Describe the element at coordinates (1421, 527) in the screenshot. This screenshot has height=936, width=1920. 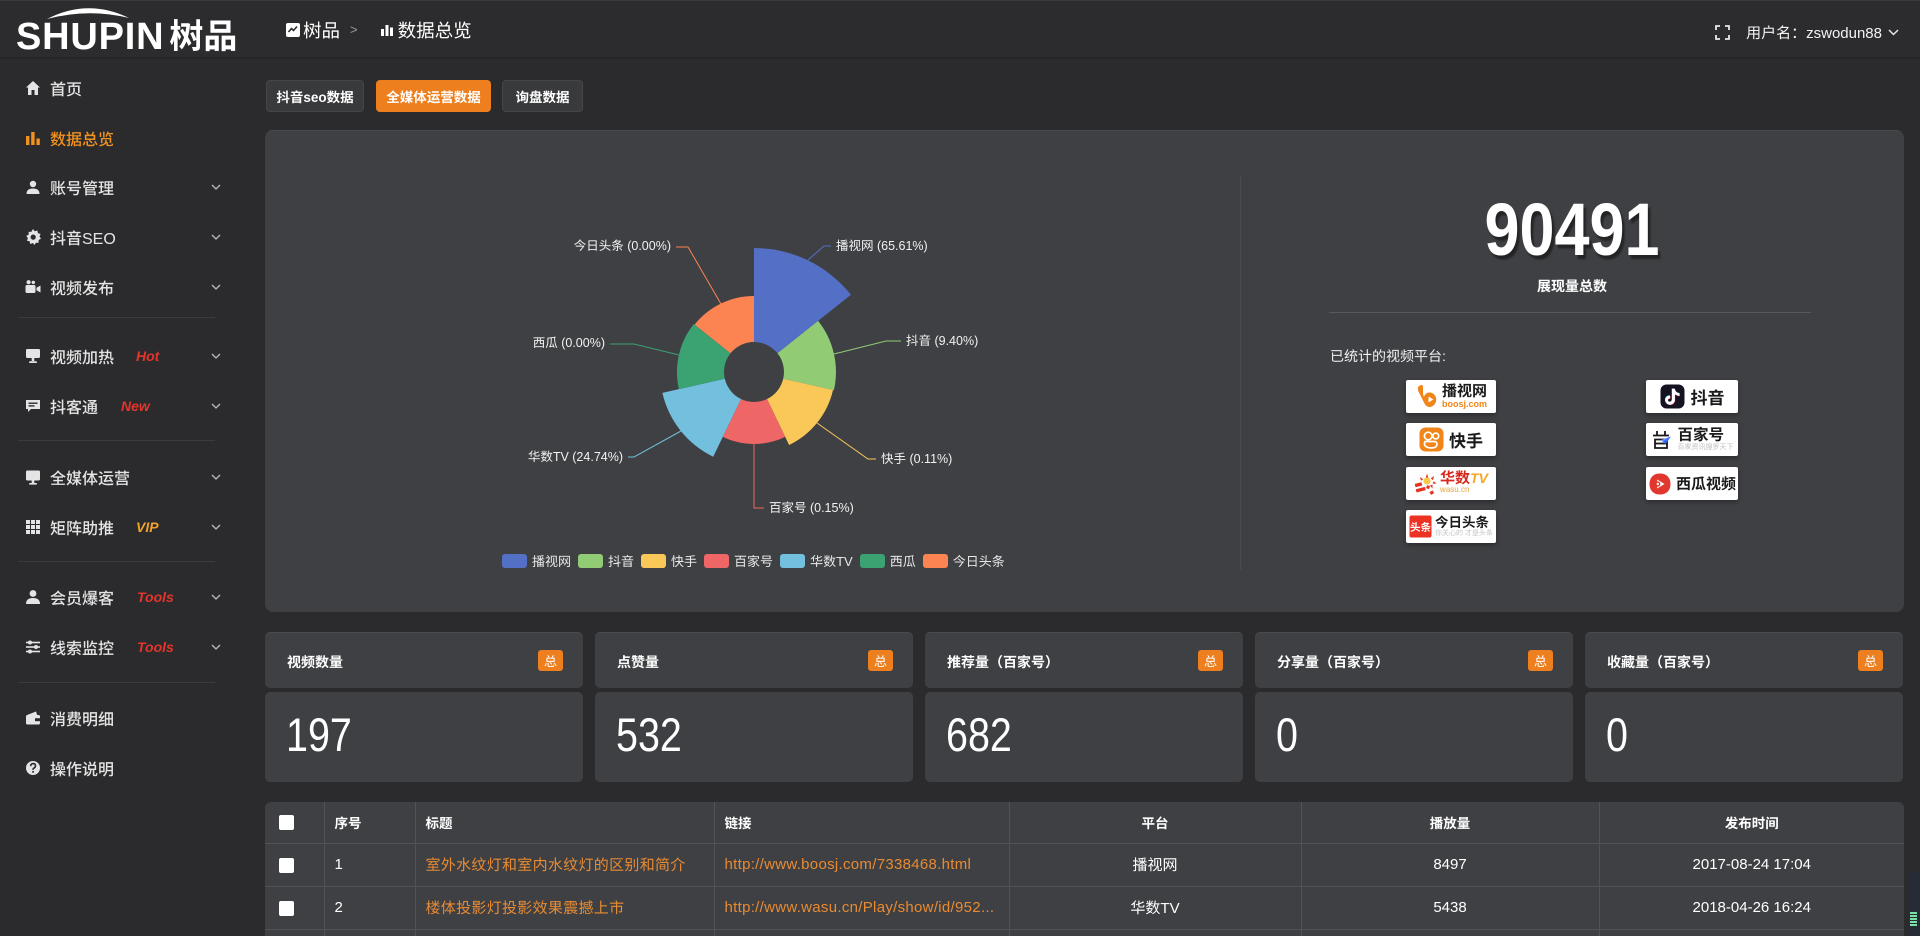
I see `svg-text: 头条` at that location.